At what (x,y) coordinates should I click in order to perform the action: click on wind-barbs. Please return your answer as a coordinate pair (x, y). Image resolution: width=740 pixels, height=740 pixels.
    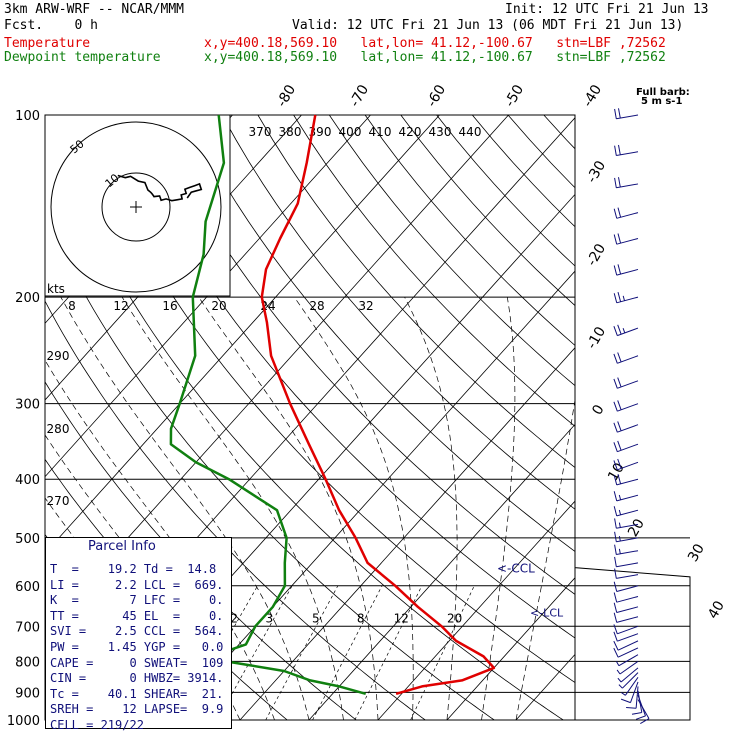
    Looking at the image, I should click on (631, 416).